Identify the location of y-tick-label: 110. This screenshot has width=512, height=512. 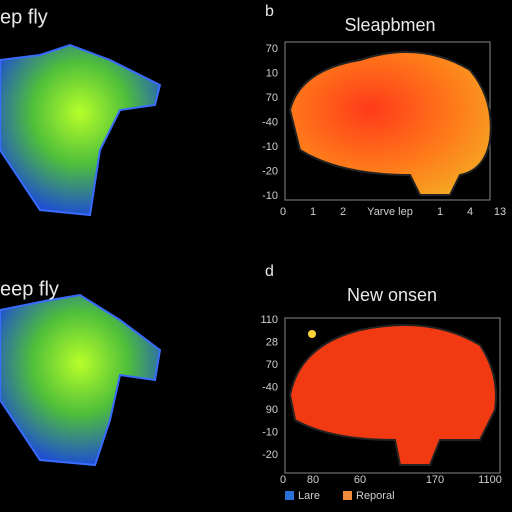
(269, 320).